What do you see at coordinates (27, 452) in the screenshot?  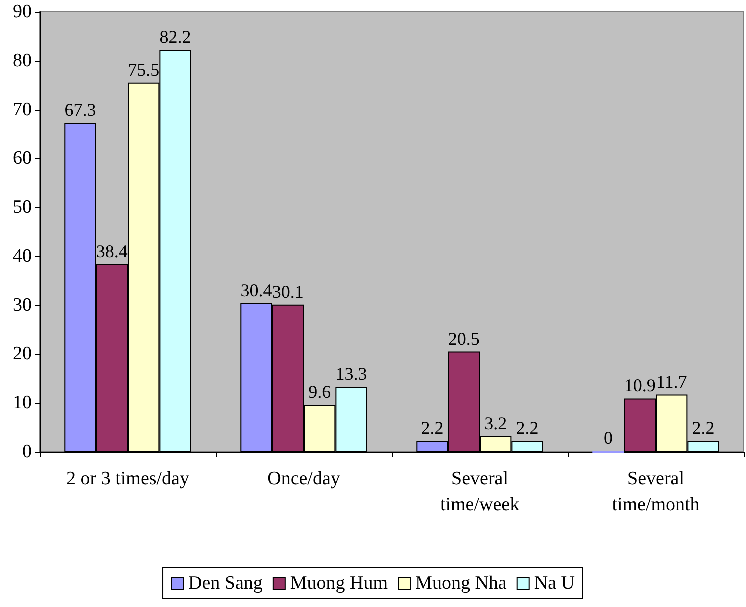 I see `y-tick-label: 0` at bounding box center [27, 452].